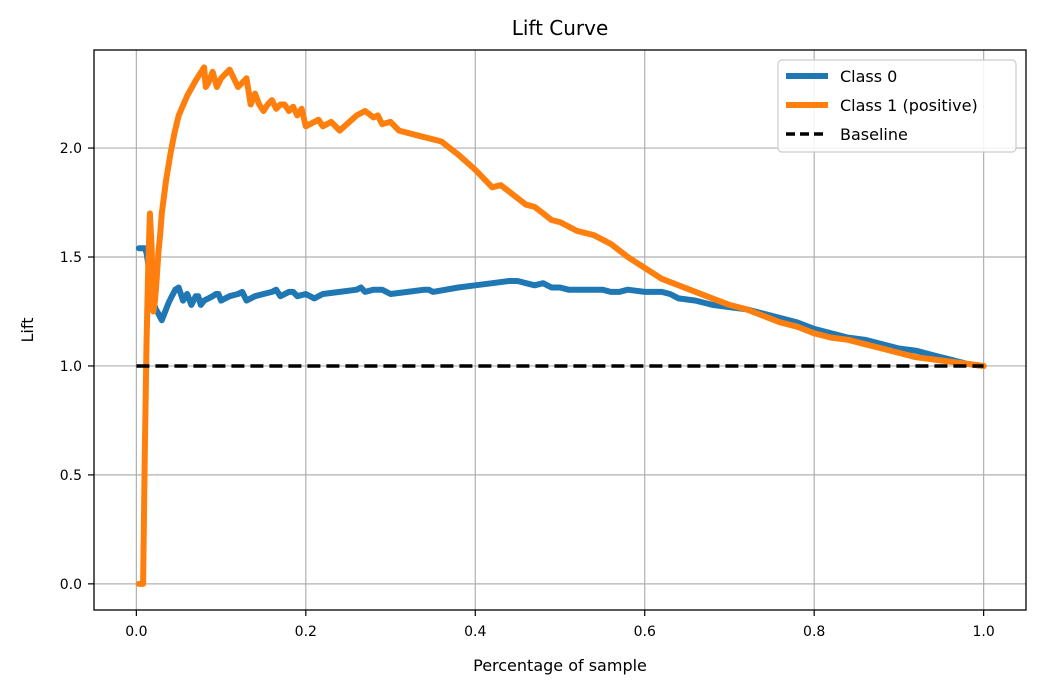 The image size is (1042, 693). I want to click on x-tick-label: 0.8, so click(814, 632).